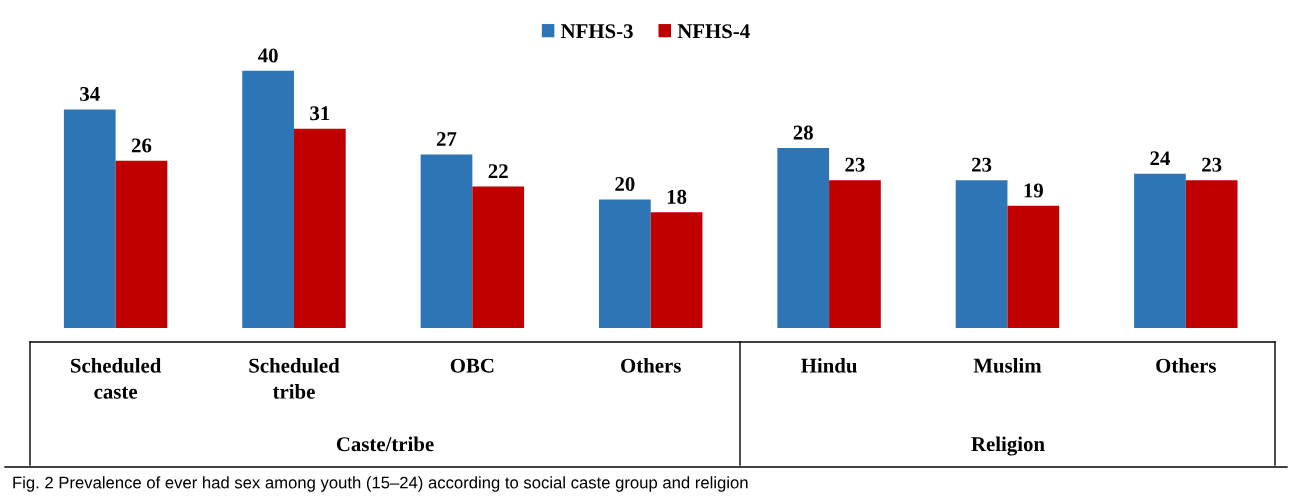 This screenshot has height=503, width=1292. Describe the element at coordinates (498, 171) in the screenshot. I see `data-label: 22` at that location.